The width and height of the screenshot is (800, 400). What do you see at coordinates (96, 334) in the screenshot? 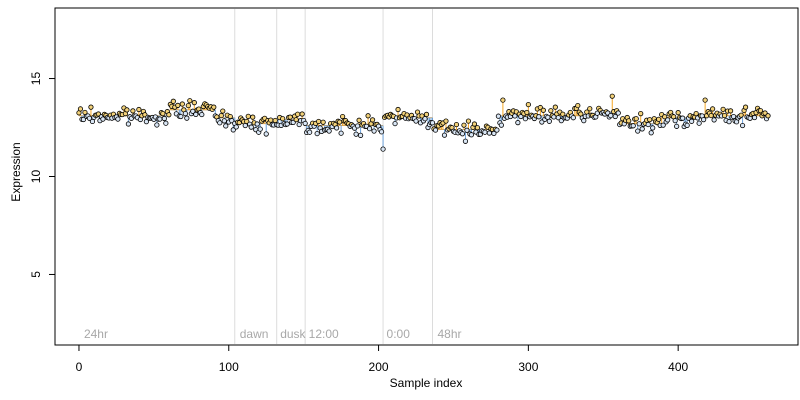
I see `segment-label: 24hr` at bounding box center [96, 334].